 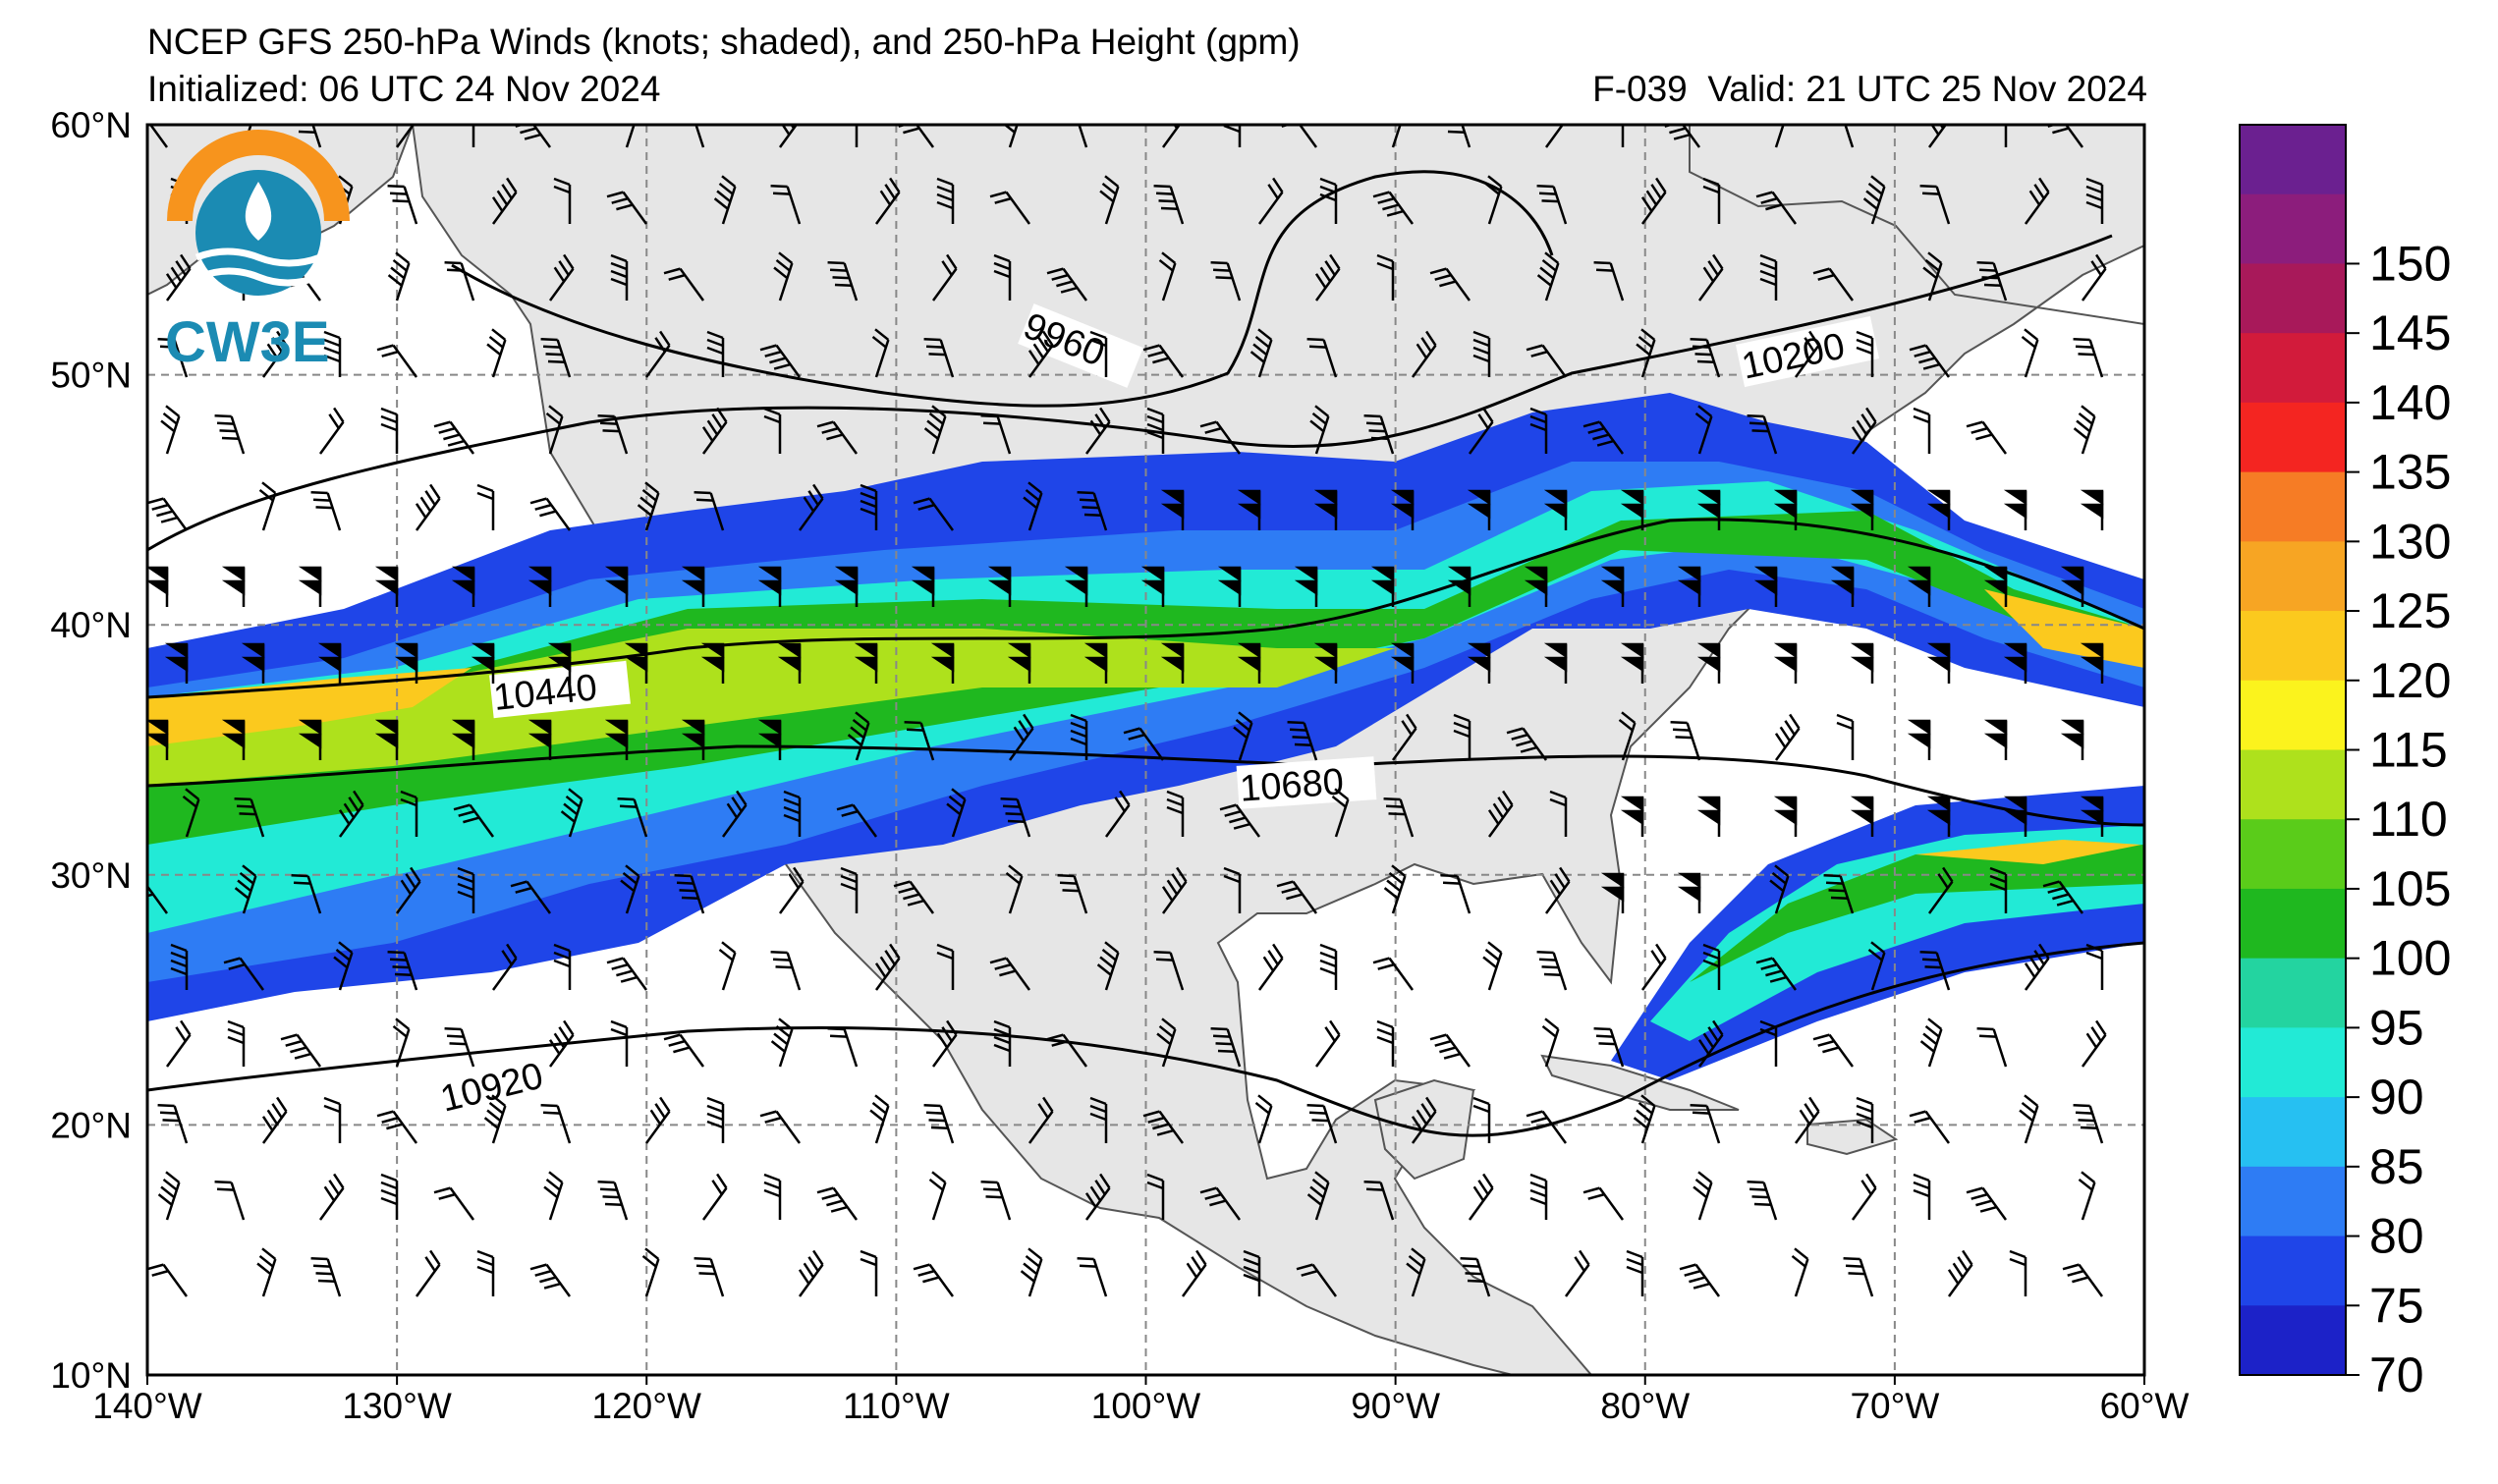 I want to click on contour-label-10680: 10680, so click(x=1292, y=785).